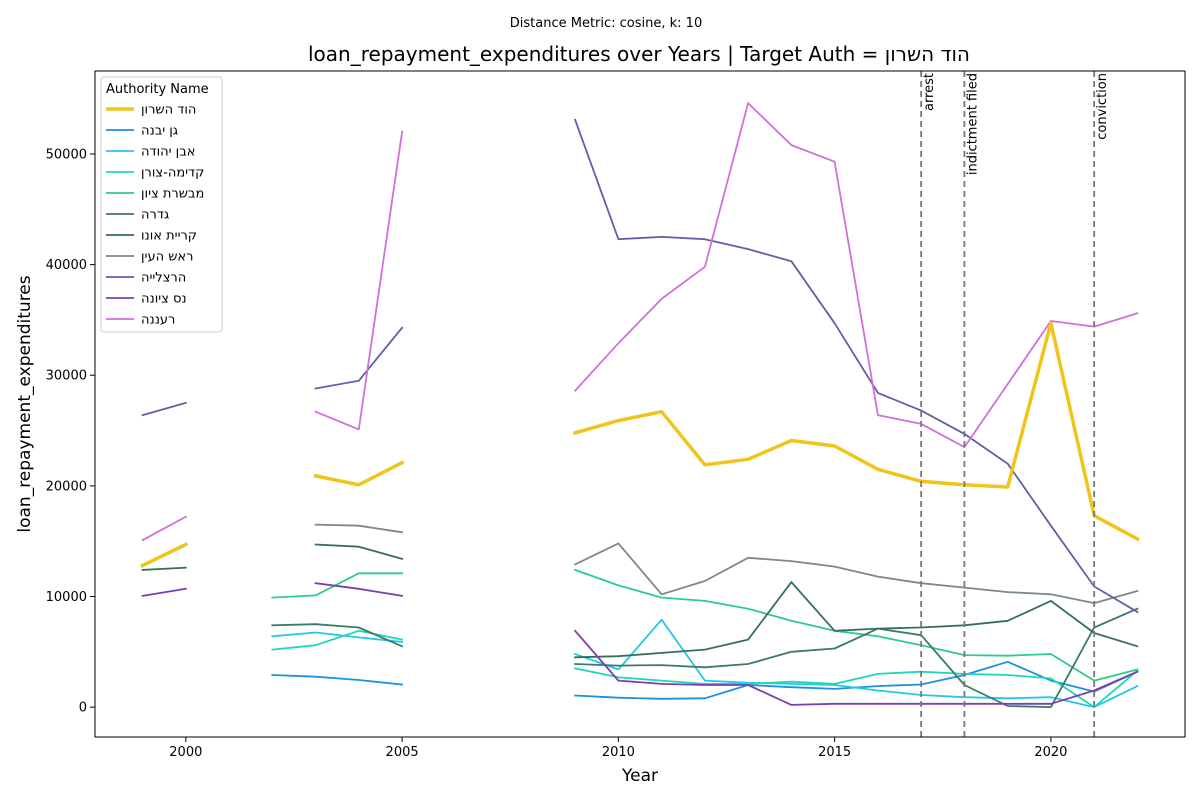  Describe the element at coordinates (1050, 752) in the screenshot. I see `x-tick-label-4: 2020` at that location.